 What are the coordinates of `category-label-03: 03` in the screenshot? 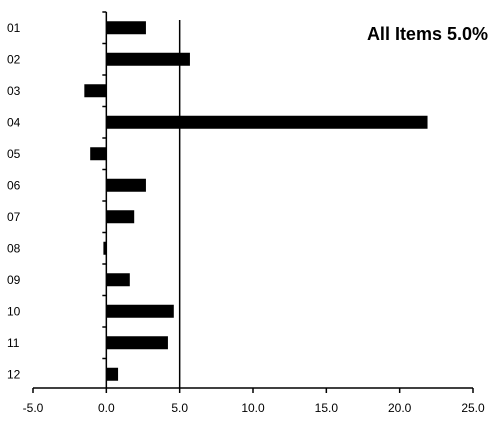 It's located at (14, 91).